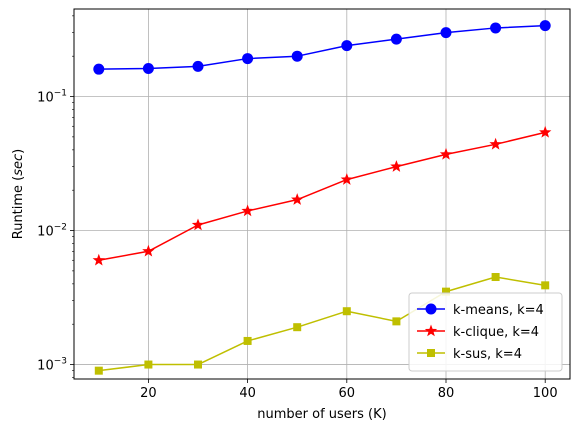 This screenshot has width=580, height=432. Describe the element at coordinates (545, 393) in the screenshot. I see `x-tick-label: 100` at that location.